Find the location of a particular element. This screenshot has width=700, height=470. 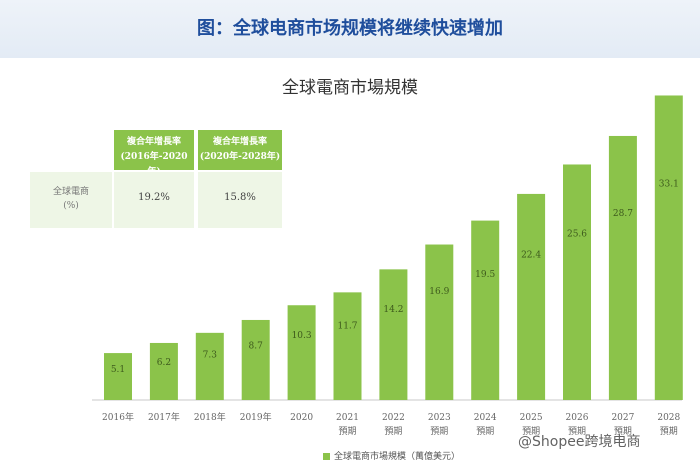

cagr-value-cell-2: 15.8% is located at coordinates (240, 200).